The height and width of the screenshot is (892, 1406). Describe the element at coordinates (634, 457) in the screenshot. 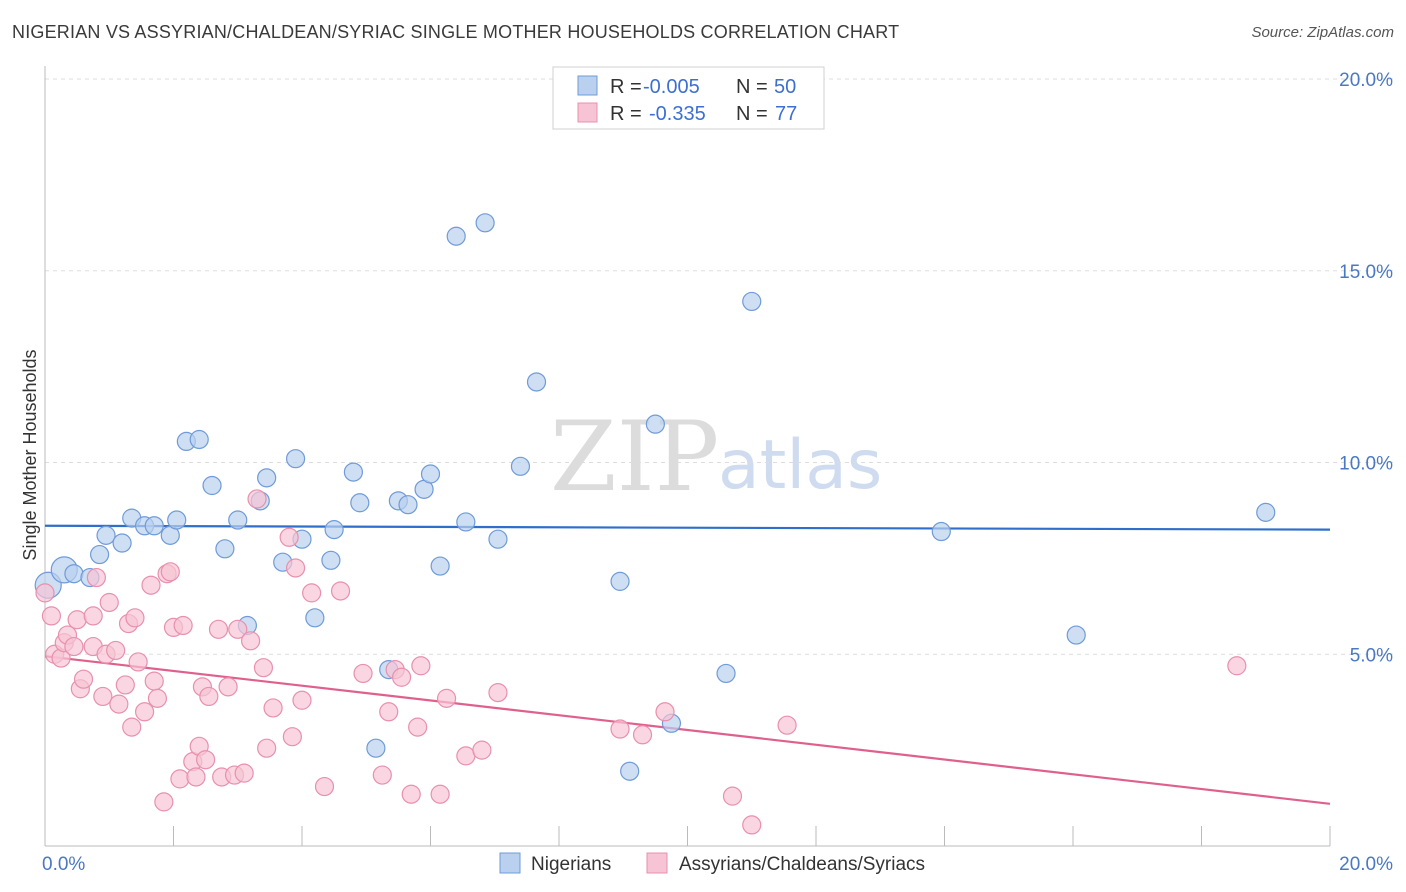

I see `watermark-zip: ZIP` at that location.